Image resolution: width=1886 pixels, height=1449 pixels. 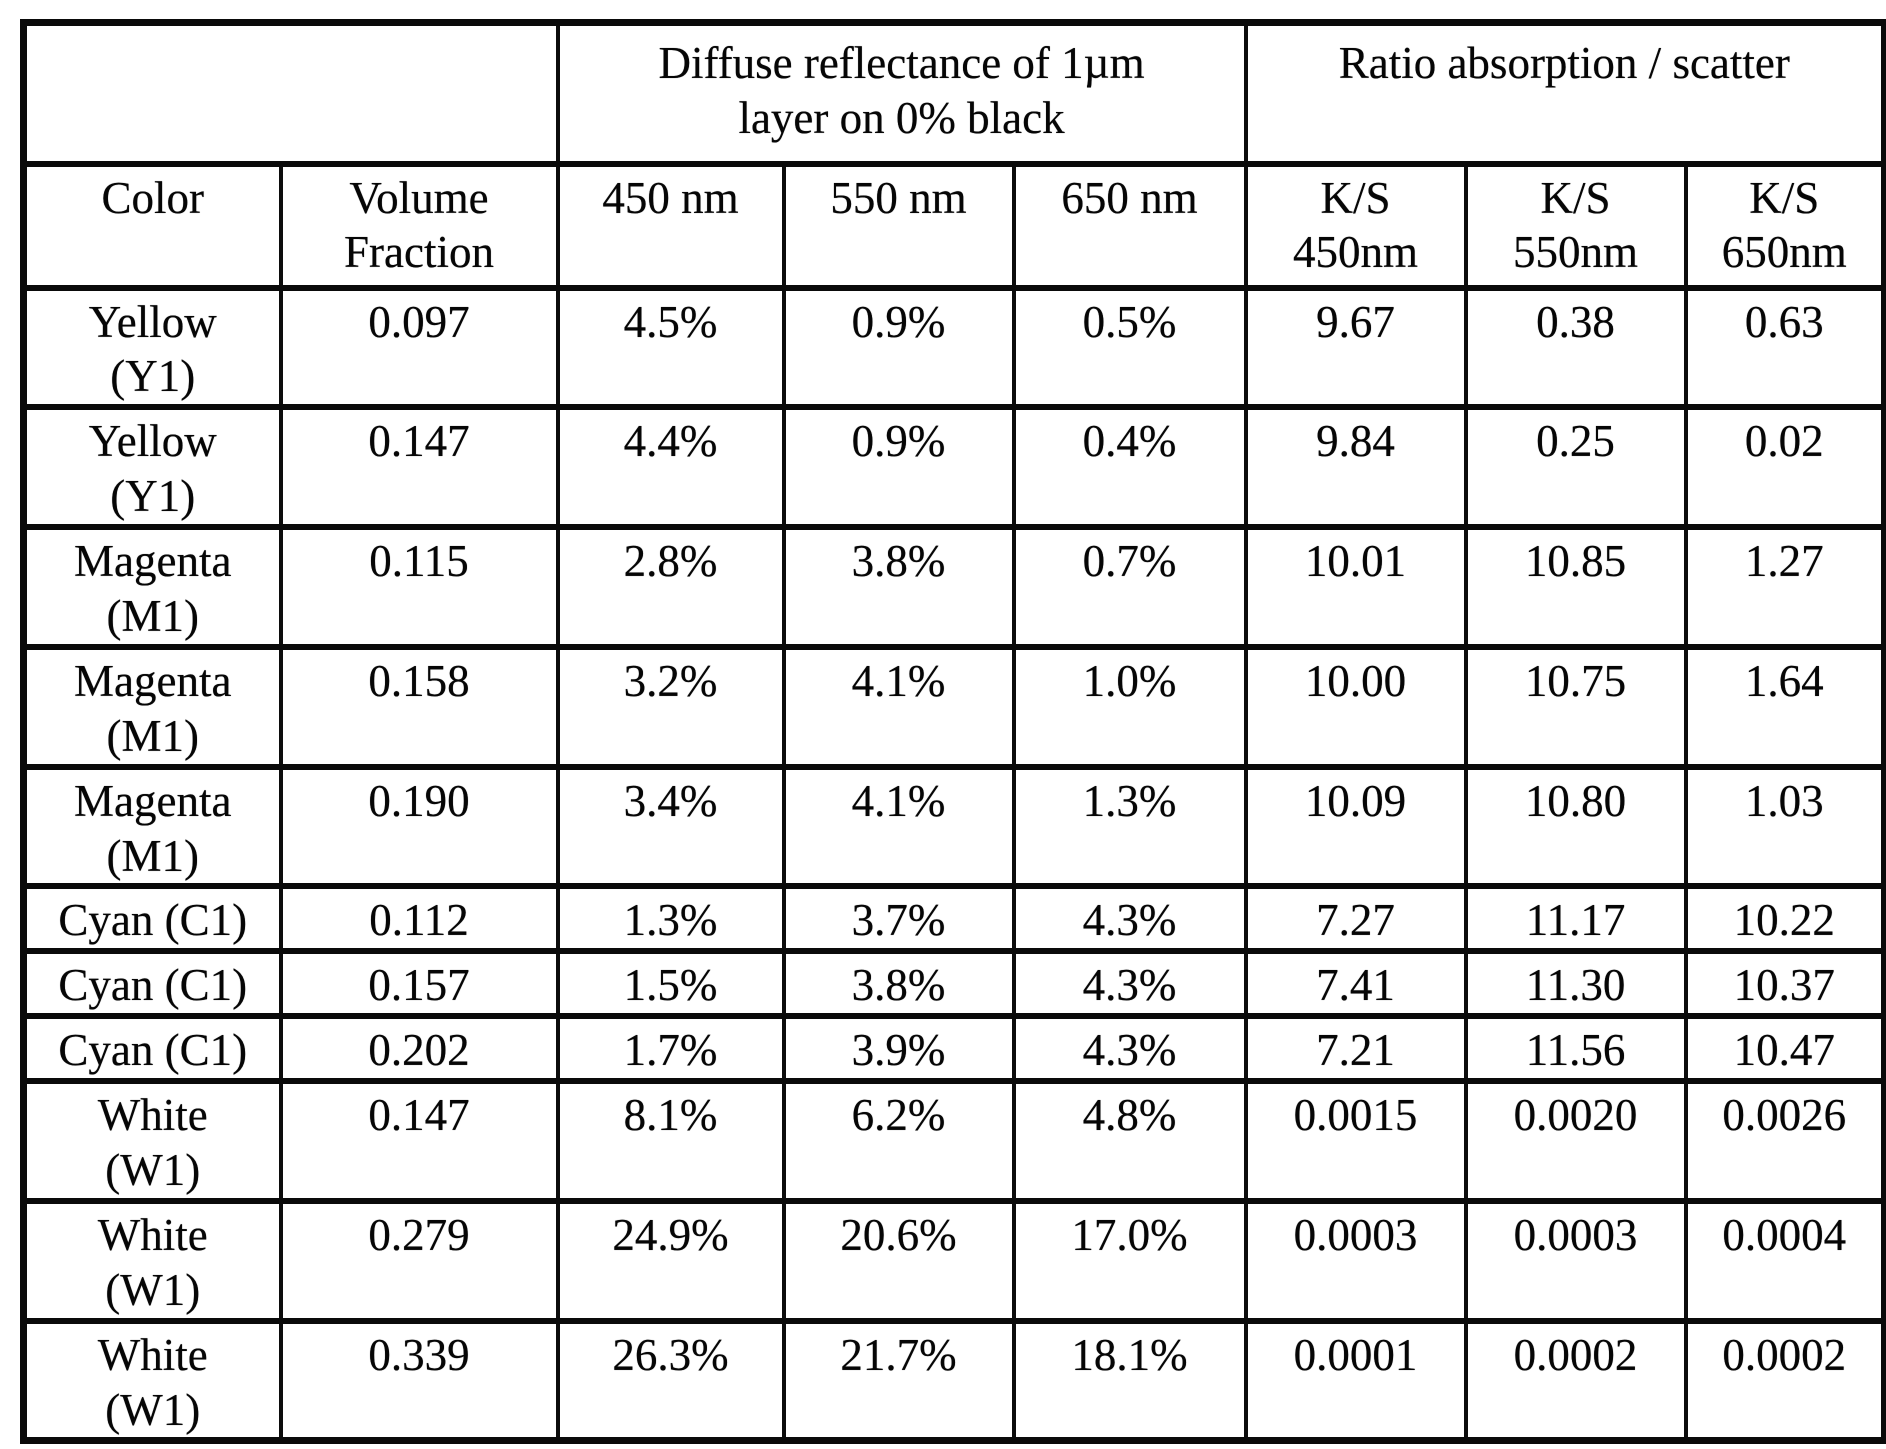 What do you see at coordinates (1784, 1141) in the screenshot?
I see `cell-ks-650nm: 0.0026` at bounding box center [1784, 1141].